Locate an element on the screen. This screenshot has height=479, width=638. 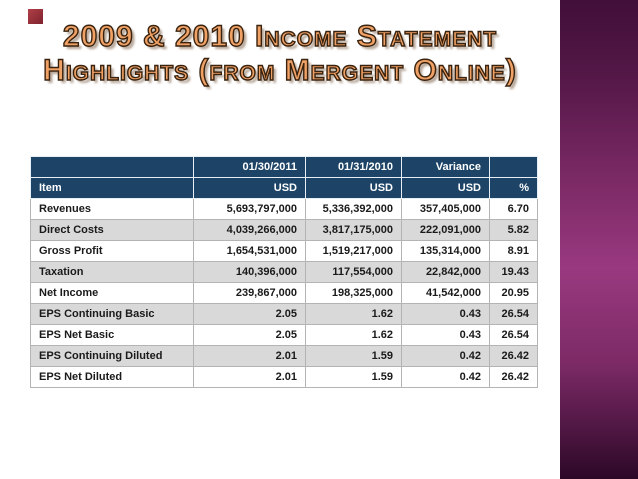
row-value: 198,325,000 is located at coordinates (353, 293).